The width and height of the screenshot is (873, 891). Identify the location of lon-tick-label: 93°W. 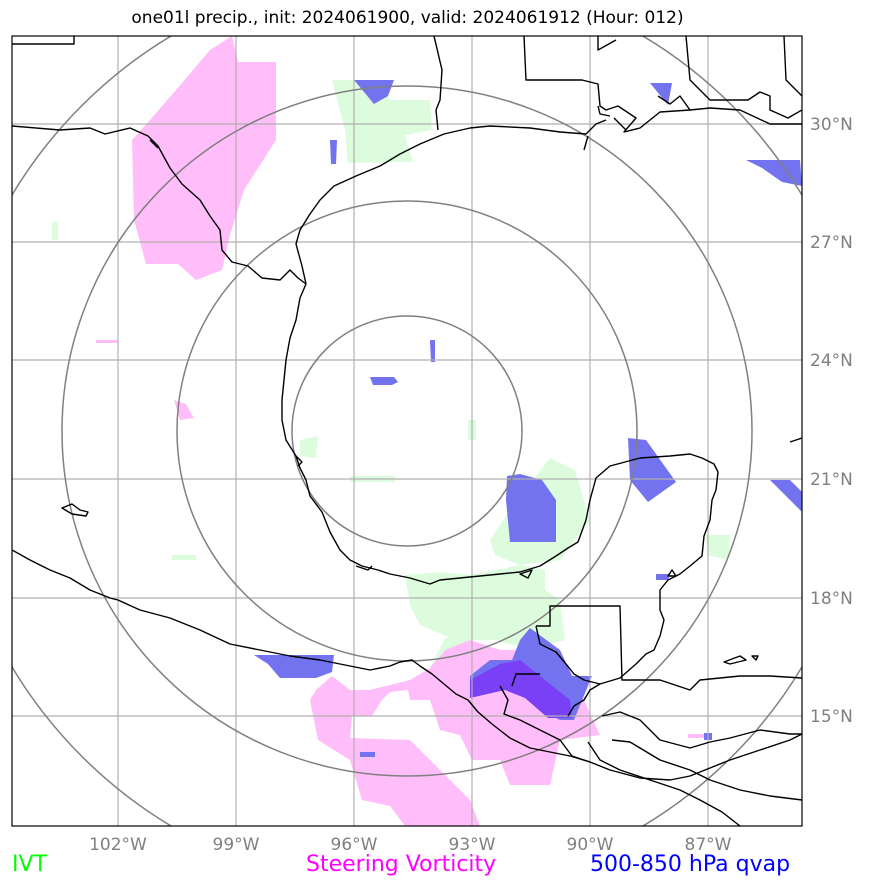
(472, 845).